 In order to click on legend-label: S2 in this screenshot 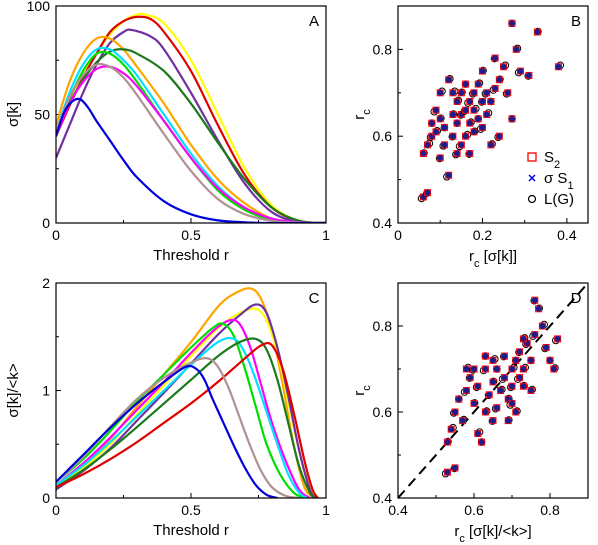, I will do `click(552, 160)`.